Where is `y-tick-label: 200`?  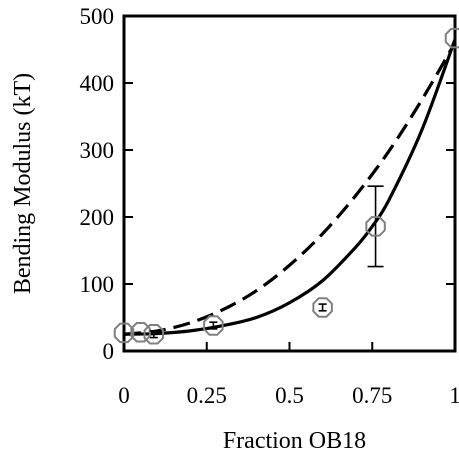
y-tick-label: 200 is located at coordinates (97, 217).